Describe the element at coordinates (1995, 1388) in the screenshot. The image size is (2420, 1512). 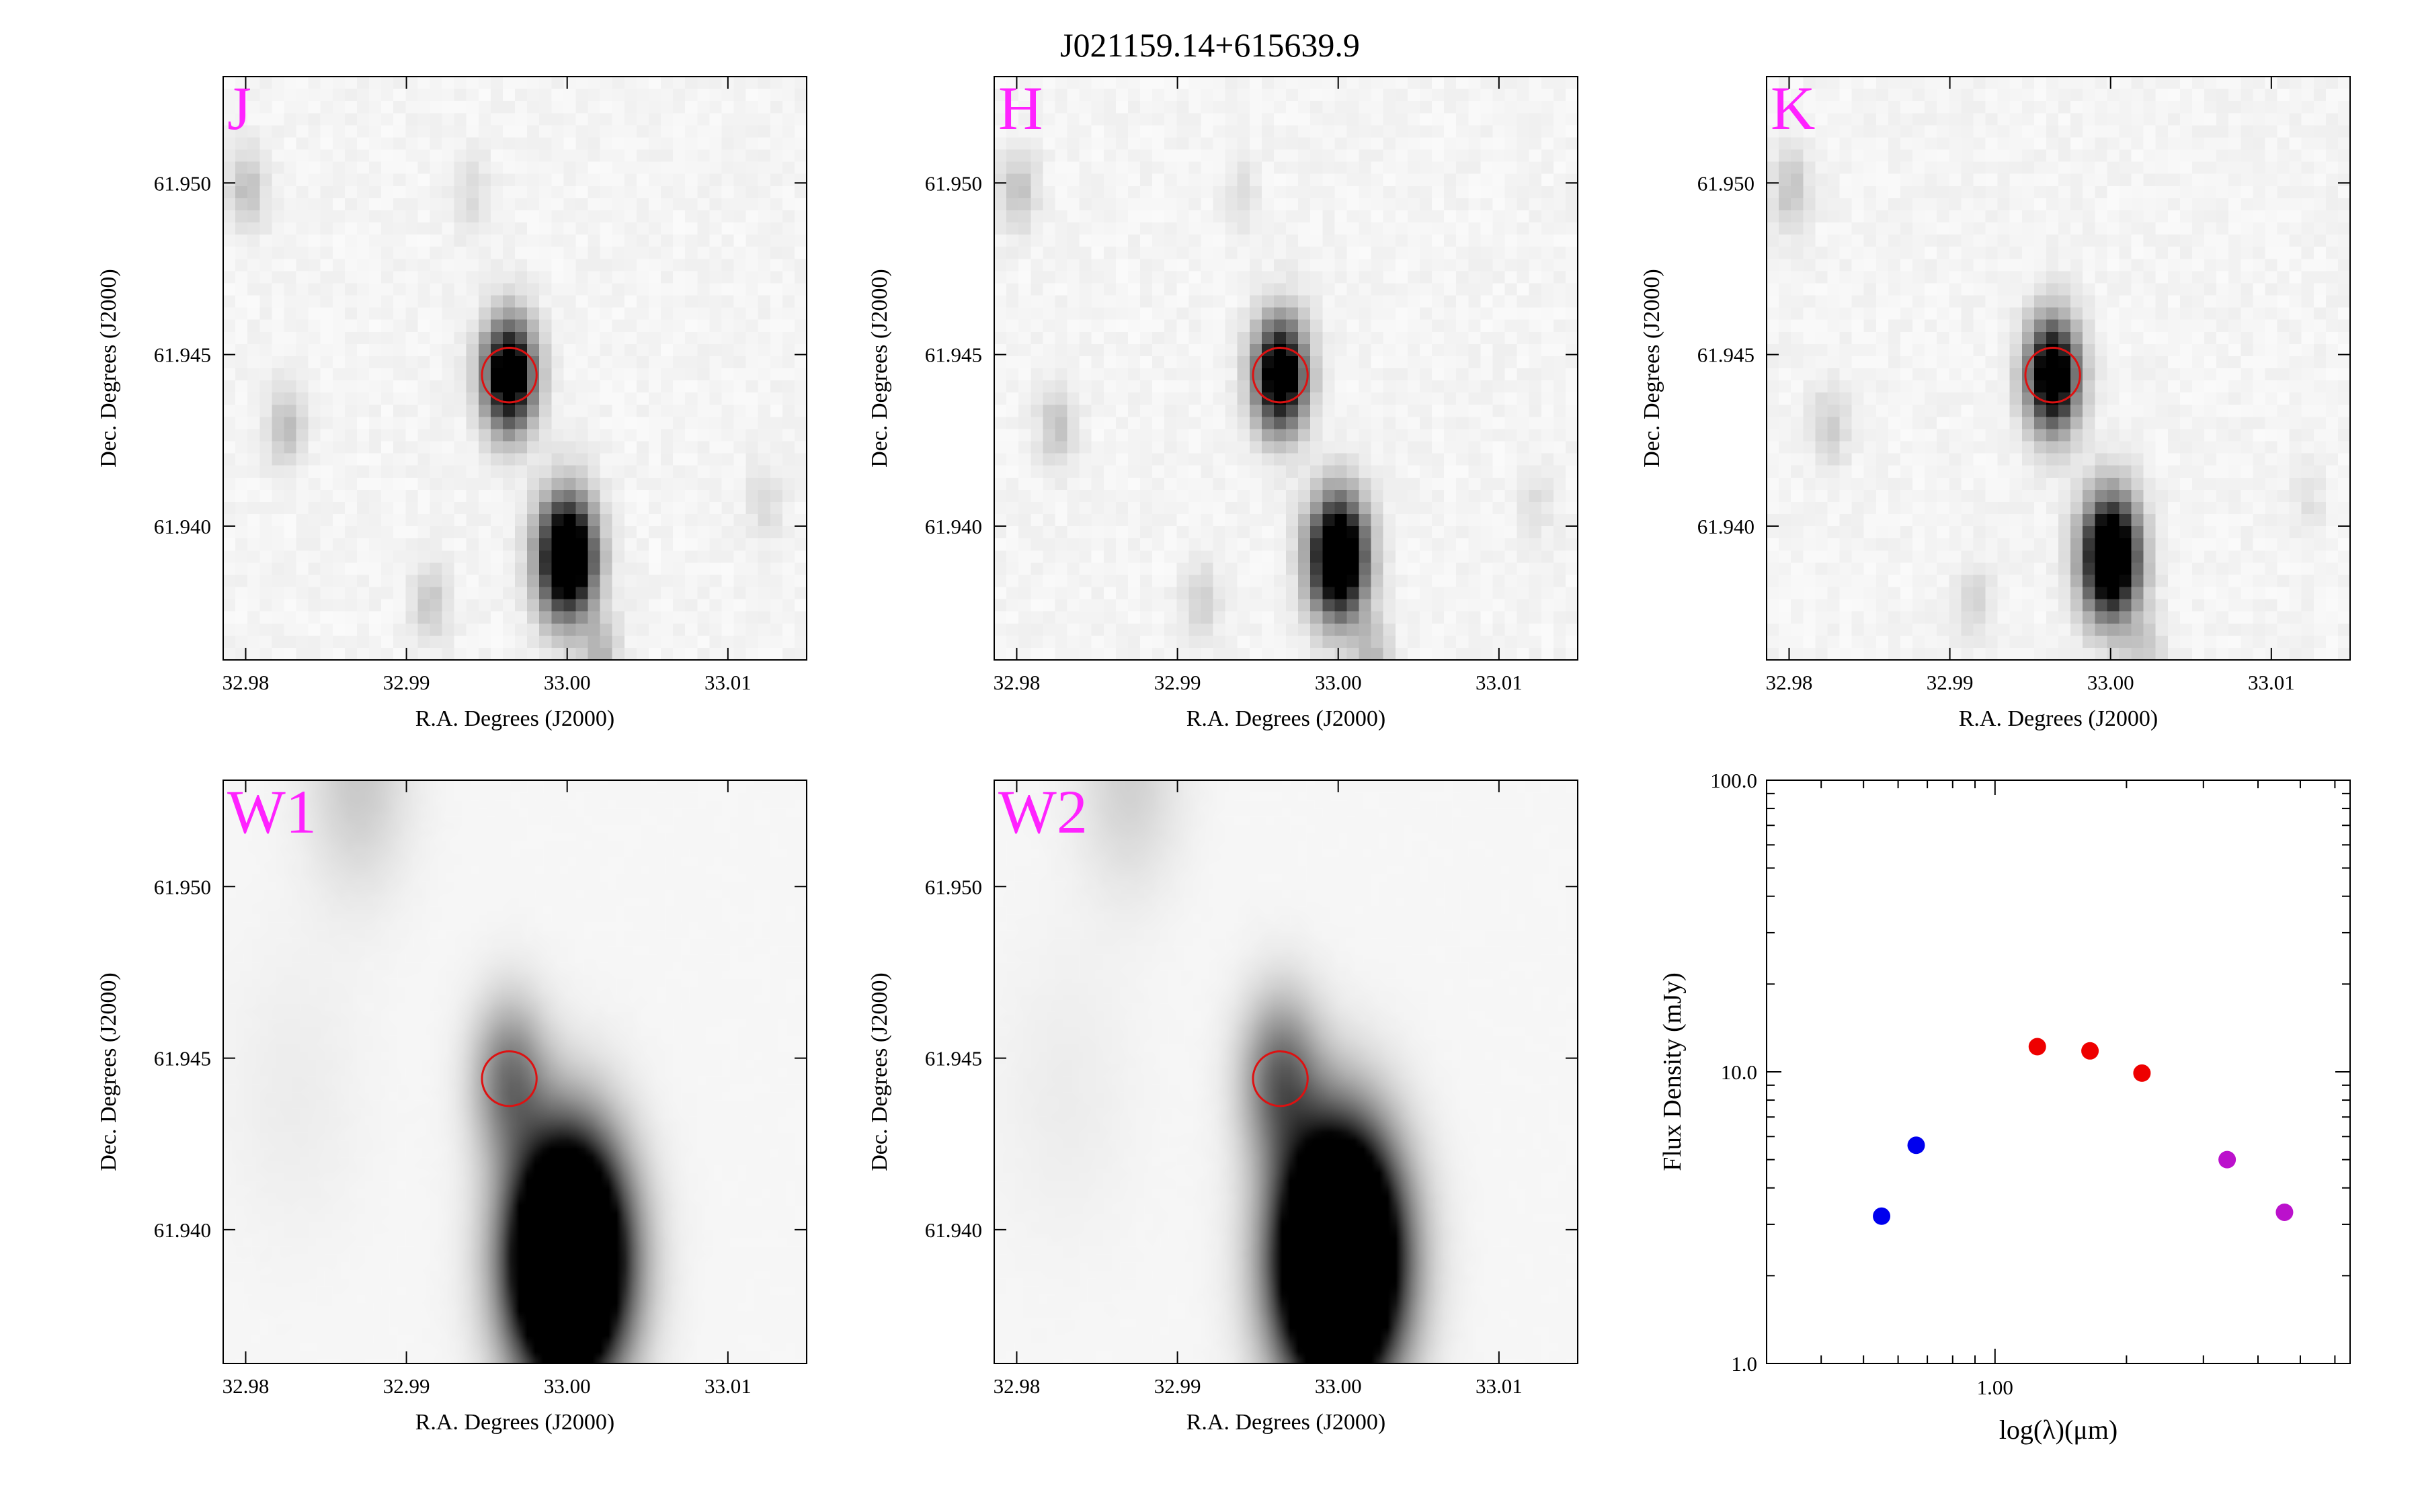
I see `x-tick-label: 1.00` at that location.